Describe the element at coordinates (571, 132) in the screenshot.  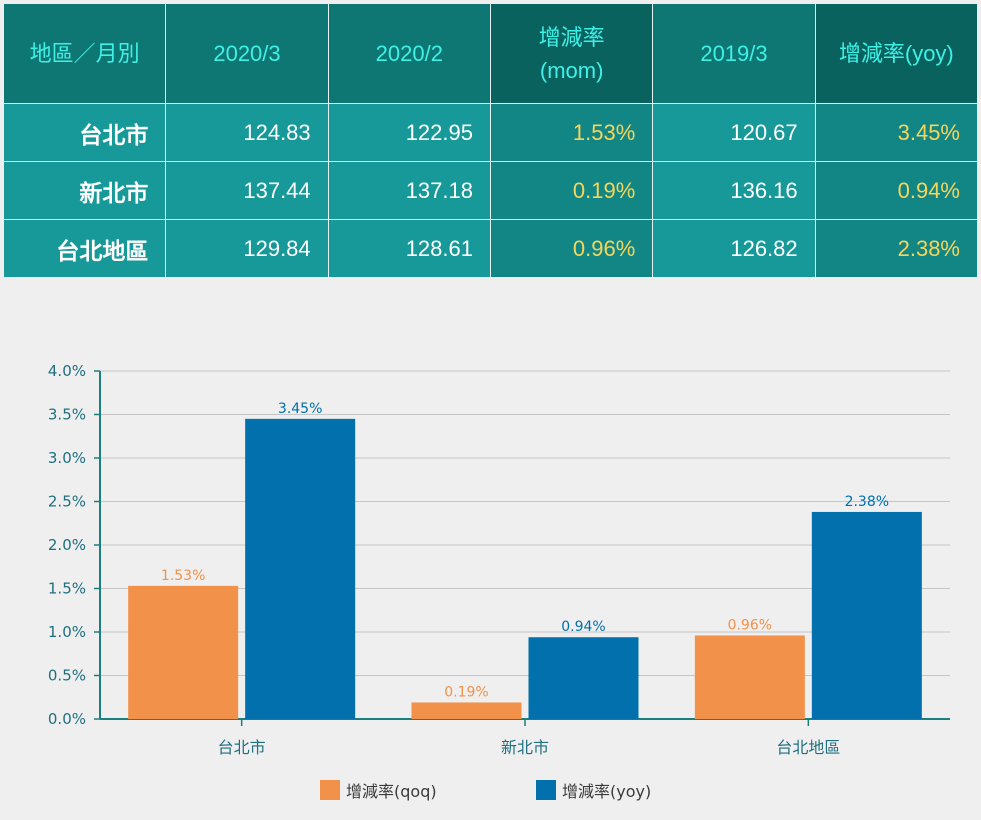
I see `cell-mom: 1.53%` at that location.